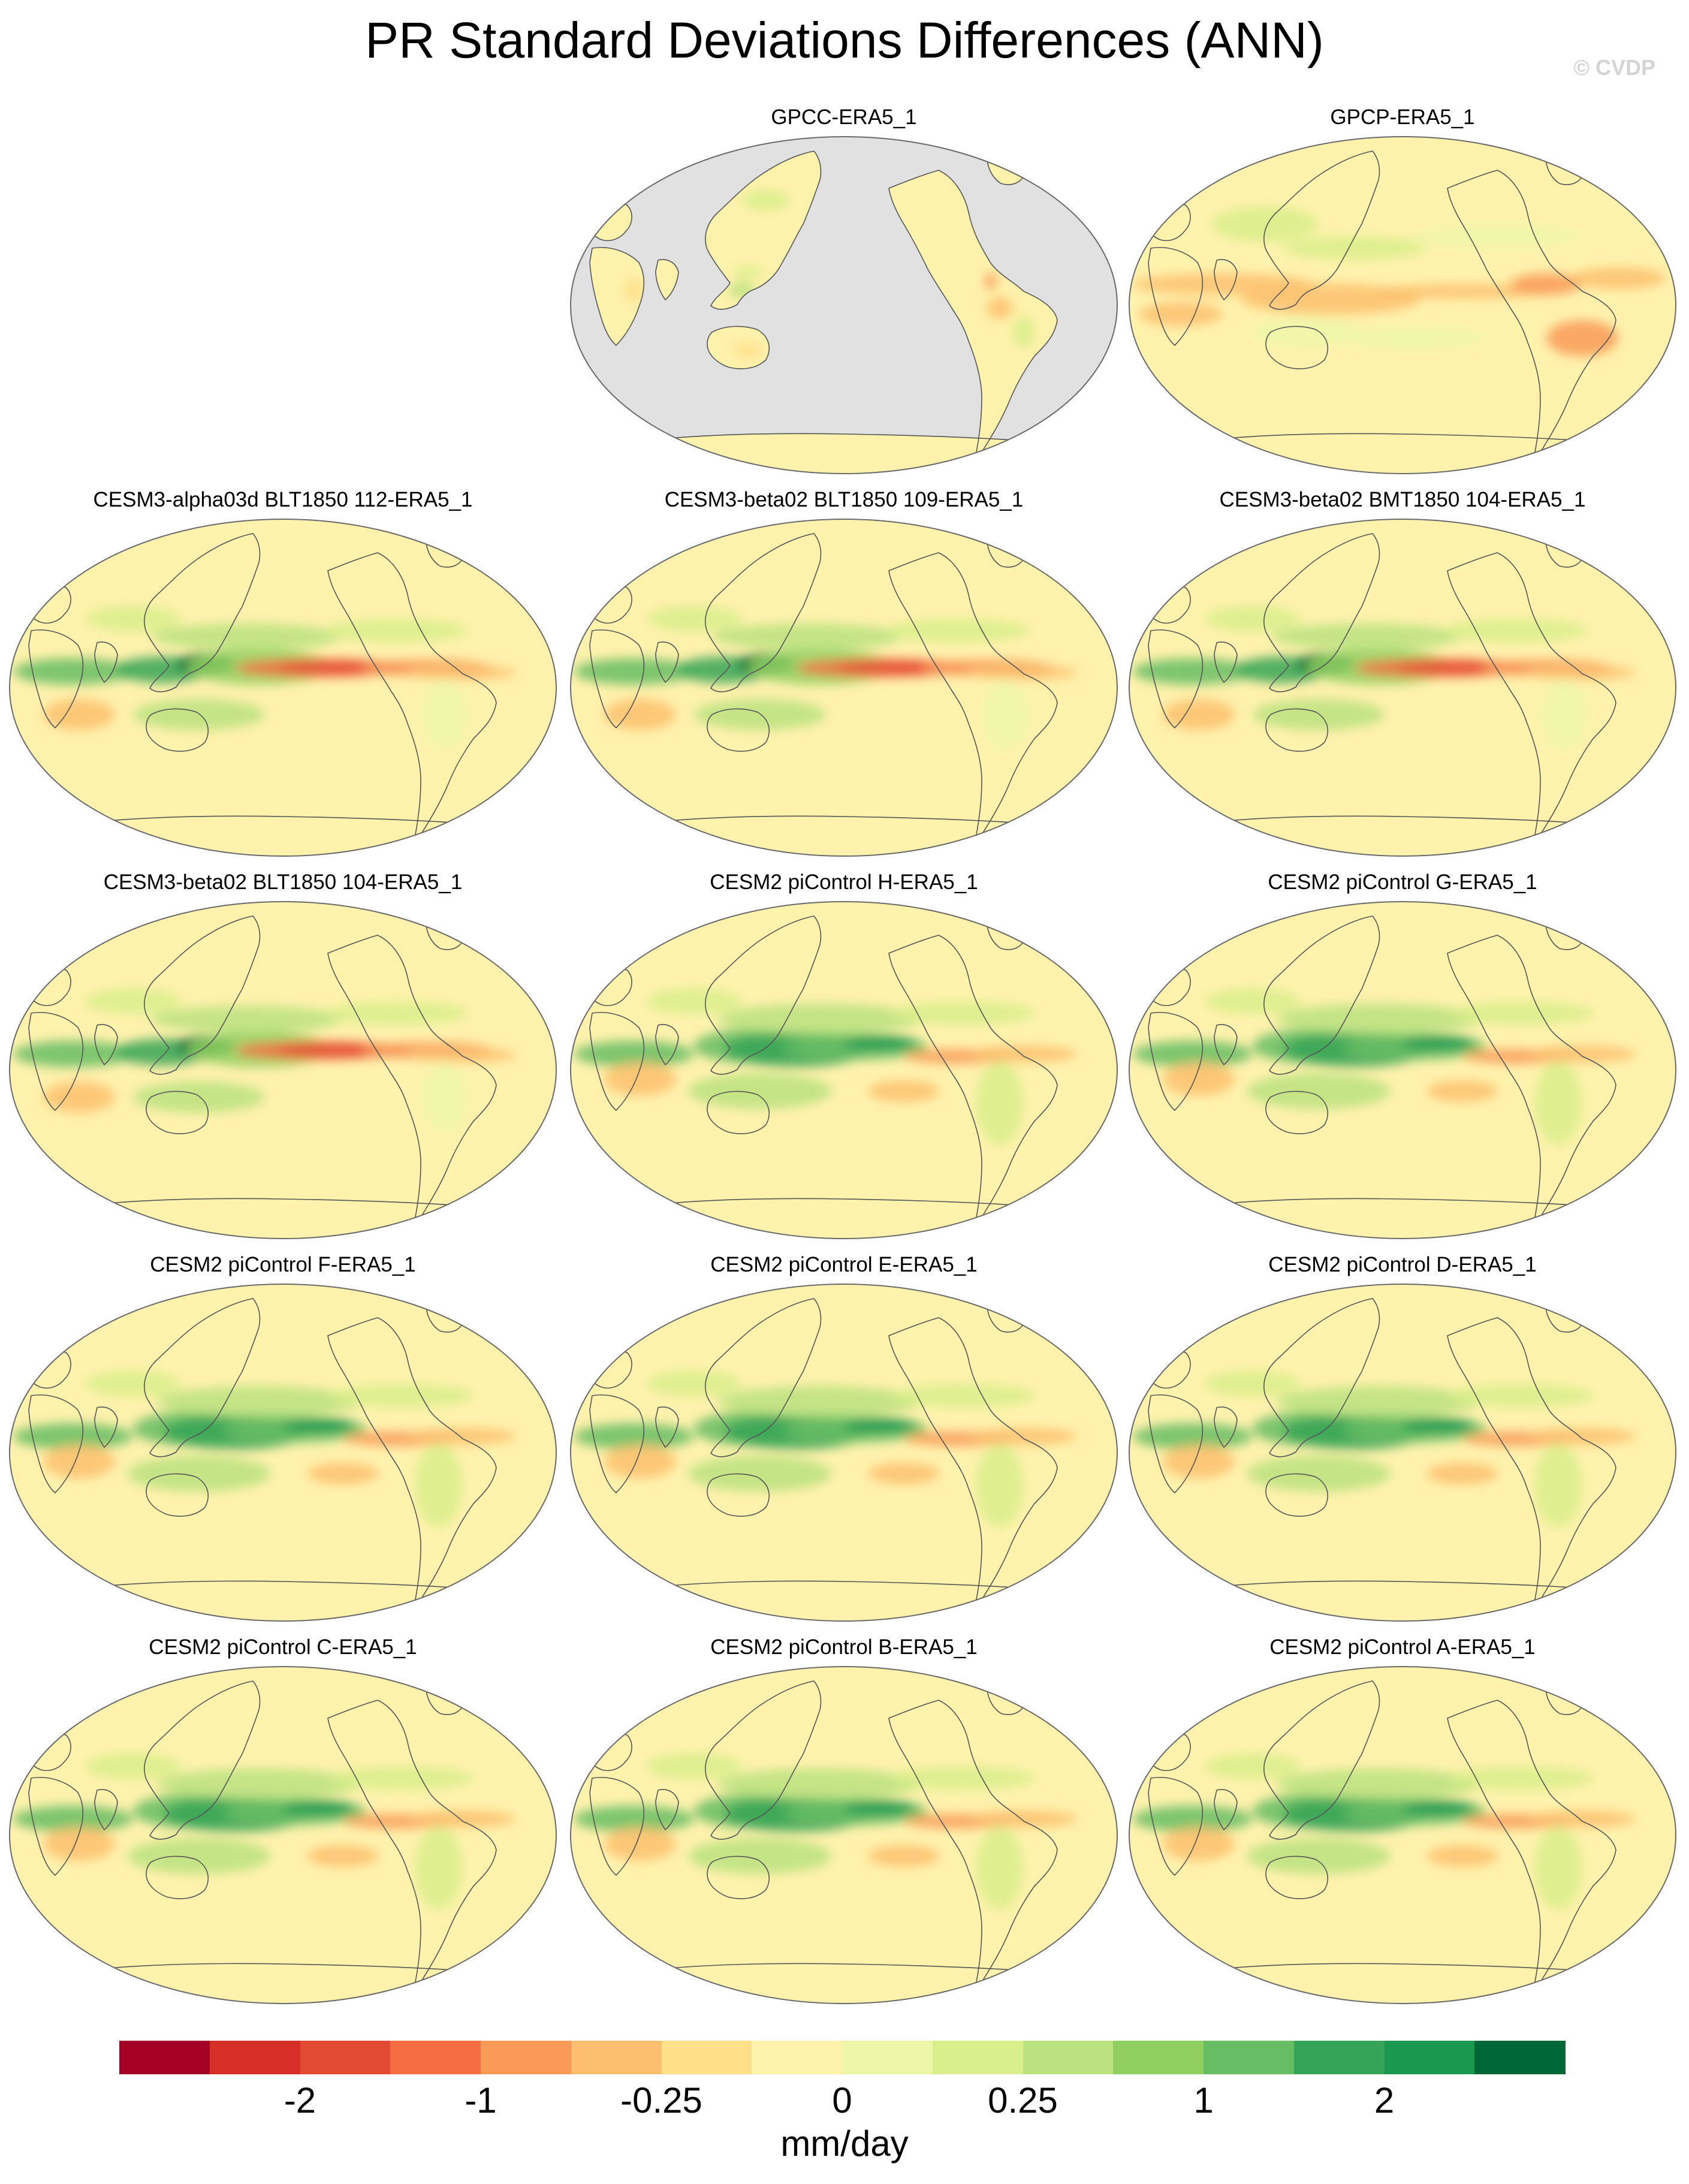 Image resolution: width=1689 pixels, height=2184 pixels. I want to click on map-panel: CESM2 piControl F-ERA5_1, so click(283, 1439).